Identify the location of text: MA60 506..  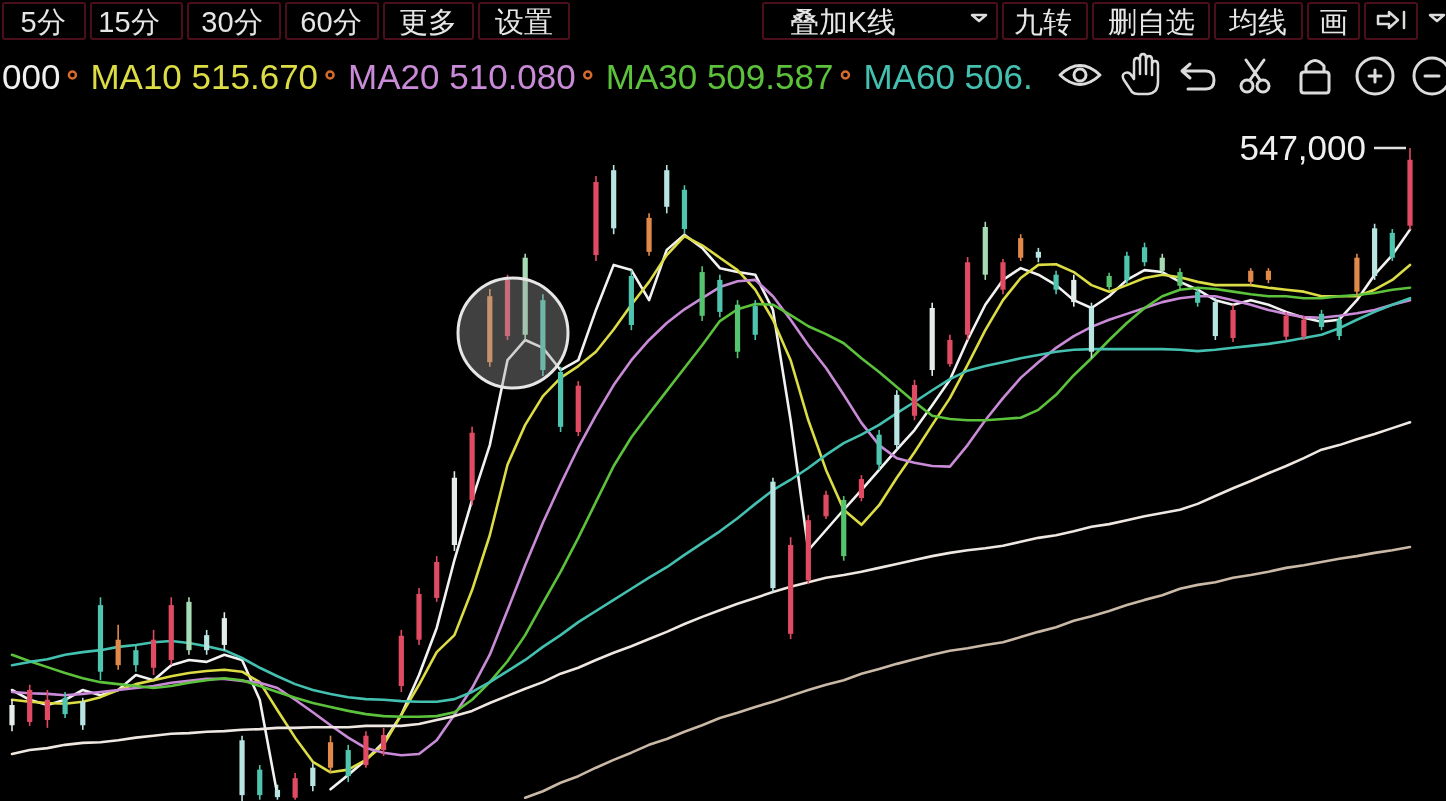
(948, 76).